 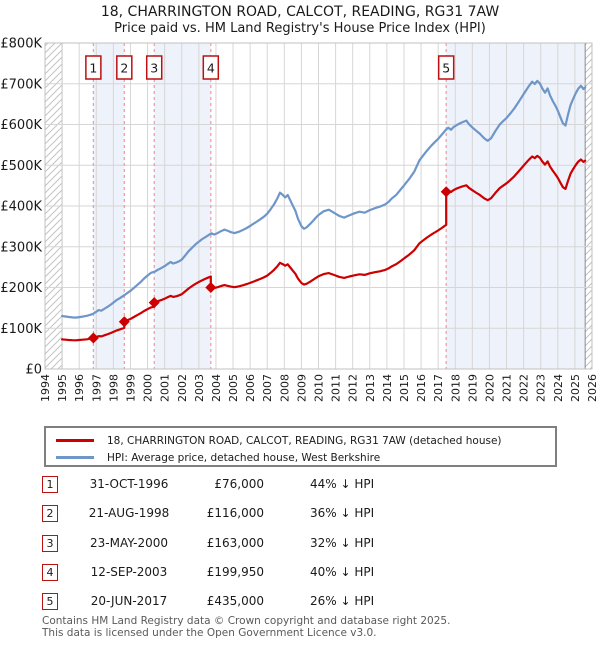 What do you see at coordinates (472, 388) in the screenshot?
I see `svg-text: 2019` at bounding box center [472, 388].